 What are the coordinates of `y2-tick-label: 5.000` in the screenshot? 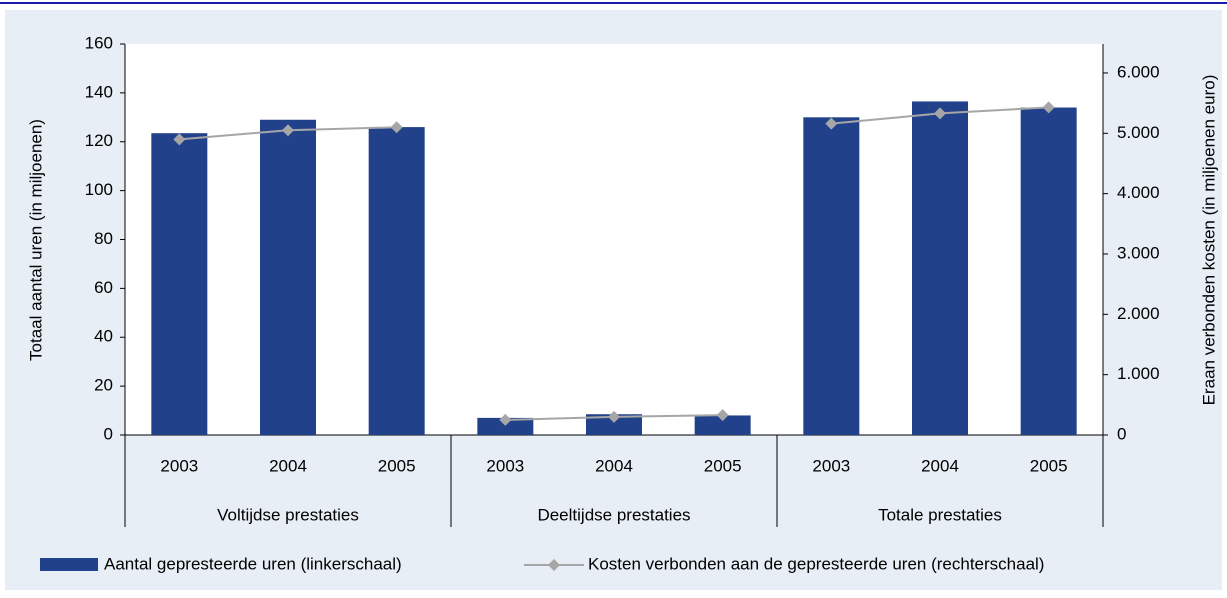 It's located at (1138, 132).